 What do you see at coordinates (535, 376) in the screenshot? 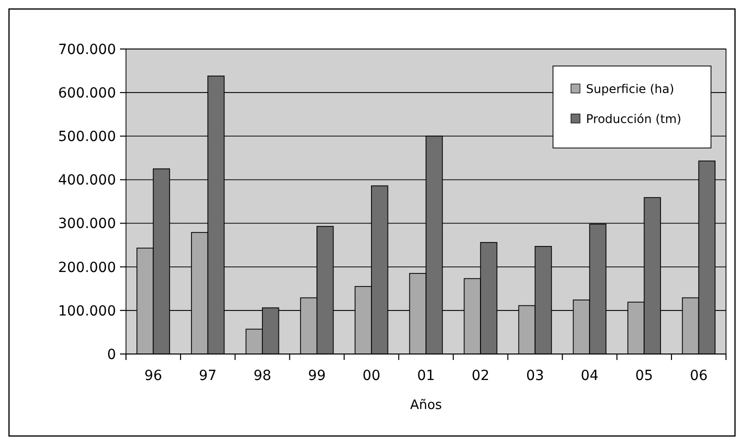
I see `x-tick-label: 03` at bounding box center [535, 376].